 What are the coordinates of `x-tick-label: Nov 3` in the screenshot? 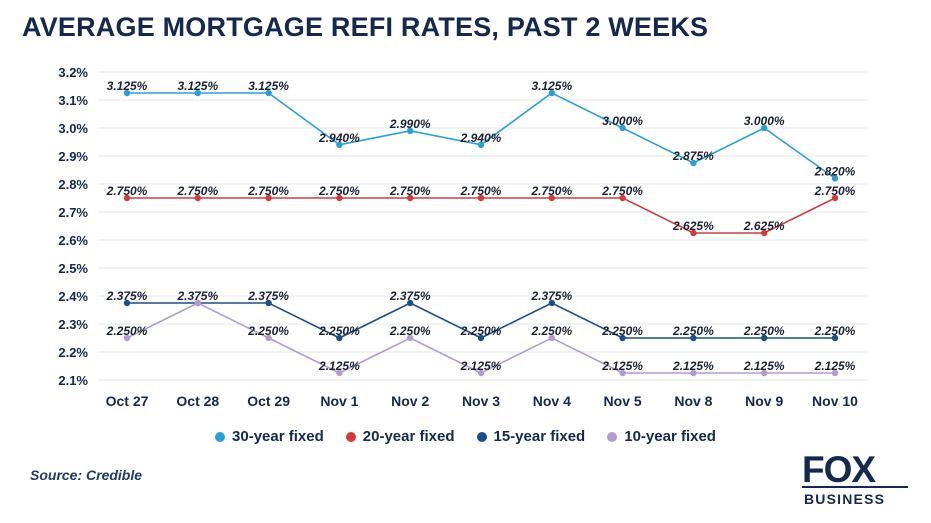 It's located at (481, 401).